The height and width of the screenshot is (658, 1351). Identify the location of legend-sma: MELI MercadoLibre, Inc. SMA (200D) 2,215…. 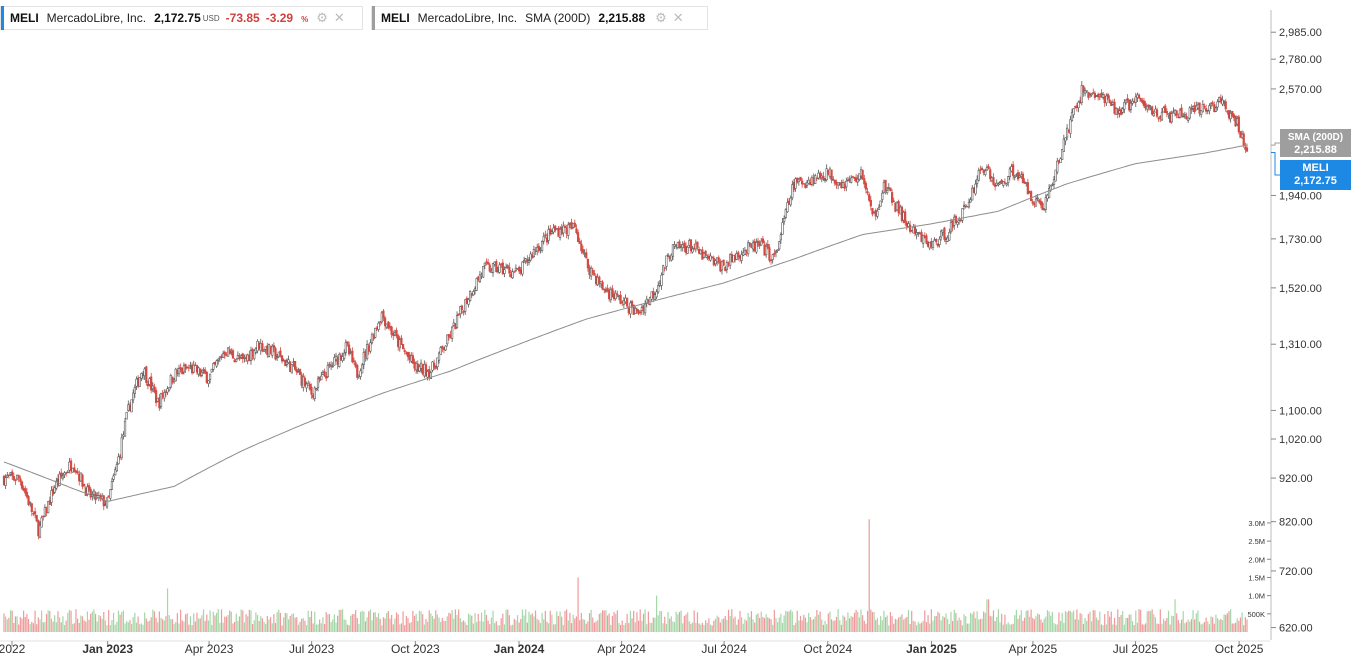
(539, 18).